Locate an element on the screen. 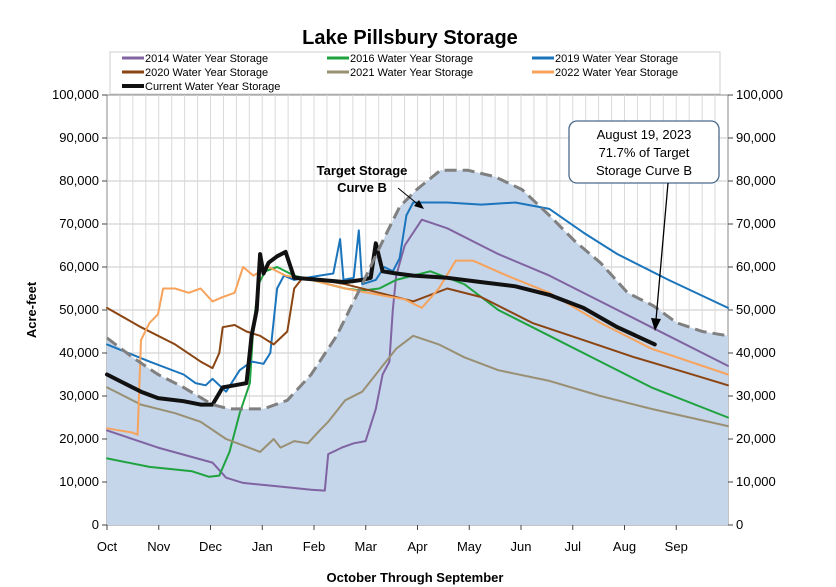  x-tick-label: Jun is located at coordinates (521, 546).